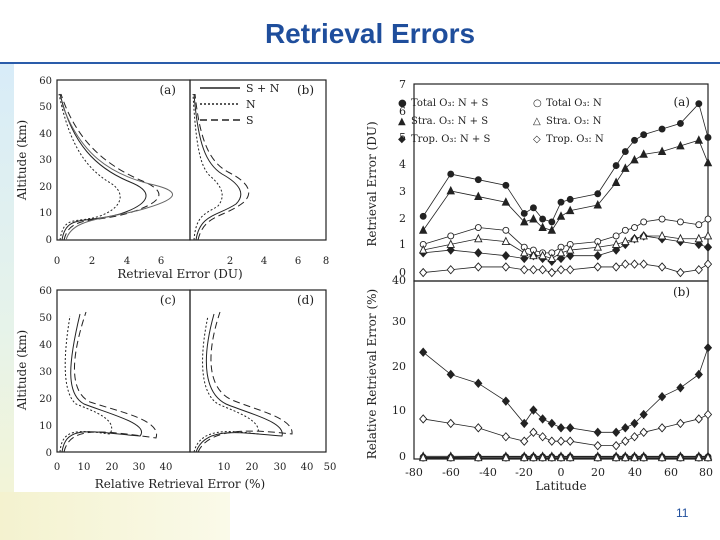 This screenshot has height=540, width=720. Describe the element at coordinates (49, 240) in the screenshot. I see `y-tick: 0` at that location.